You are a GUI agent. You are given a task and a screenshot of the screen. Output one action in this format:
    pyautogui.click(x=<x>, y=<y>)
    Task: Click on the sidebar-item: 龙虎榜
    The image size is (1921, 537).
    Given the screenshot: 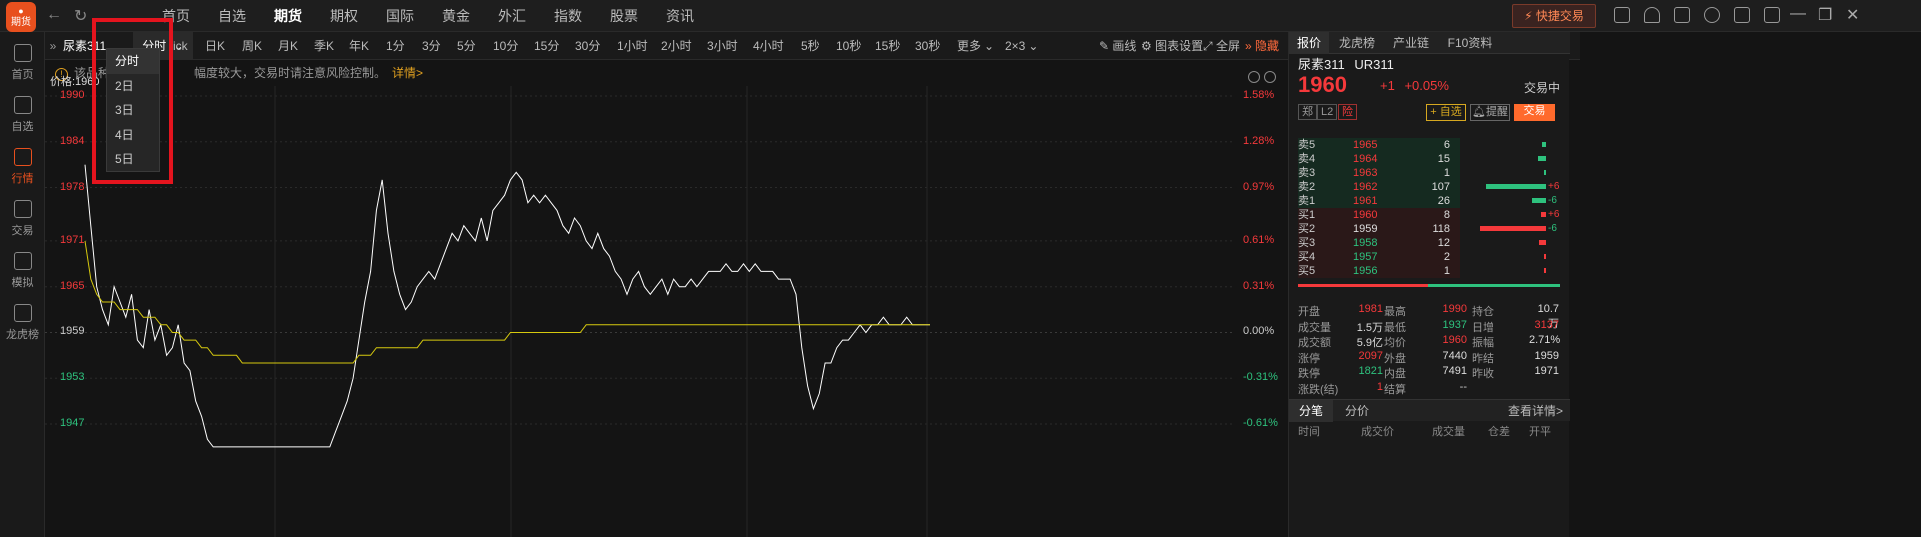 What is the action you would take?
    pyautogui.click(x=22, y=323)
    